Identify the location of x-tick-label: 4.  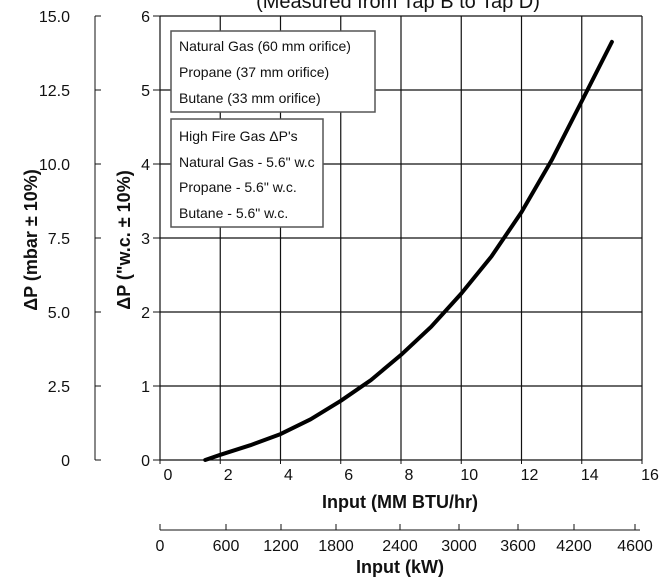
(288, 475).